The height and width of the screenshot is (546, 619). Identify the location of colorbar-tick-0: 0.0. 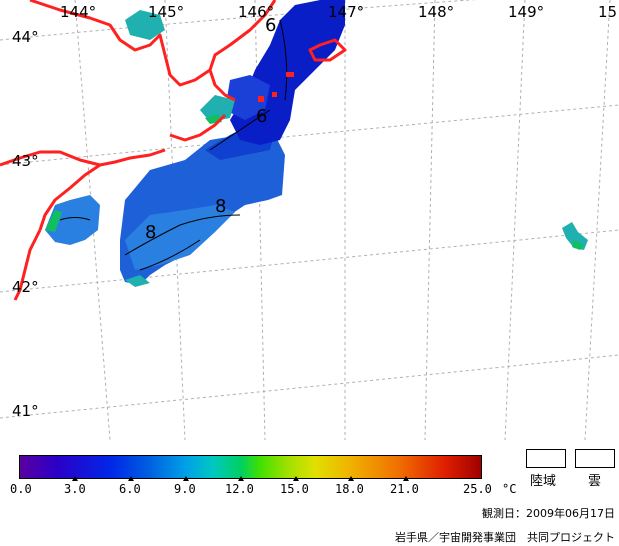
(21, 489).